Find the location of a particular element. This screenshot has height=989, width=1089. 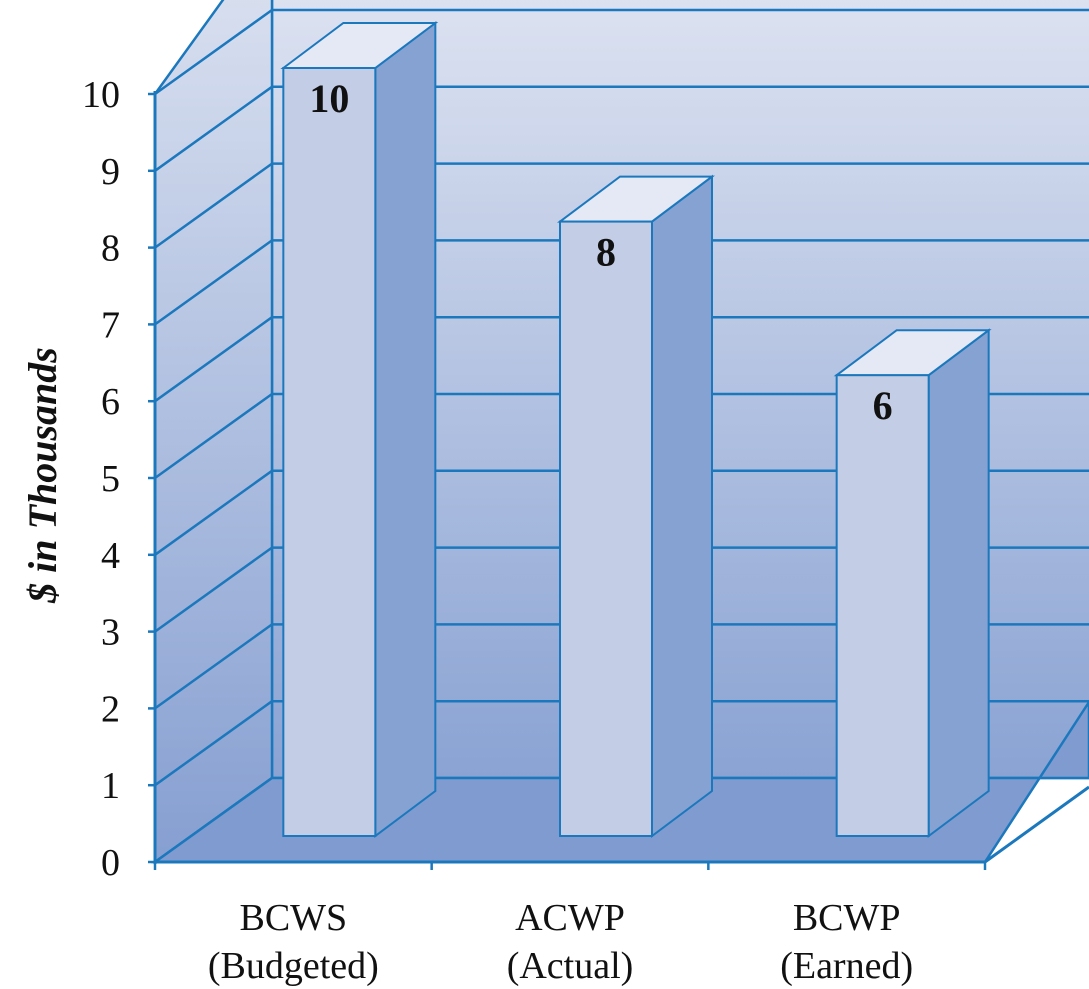

category-sublabel-2: (Earned) is located at coordinates (846, 966).